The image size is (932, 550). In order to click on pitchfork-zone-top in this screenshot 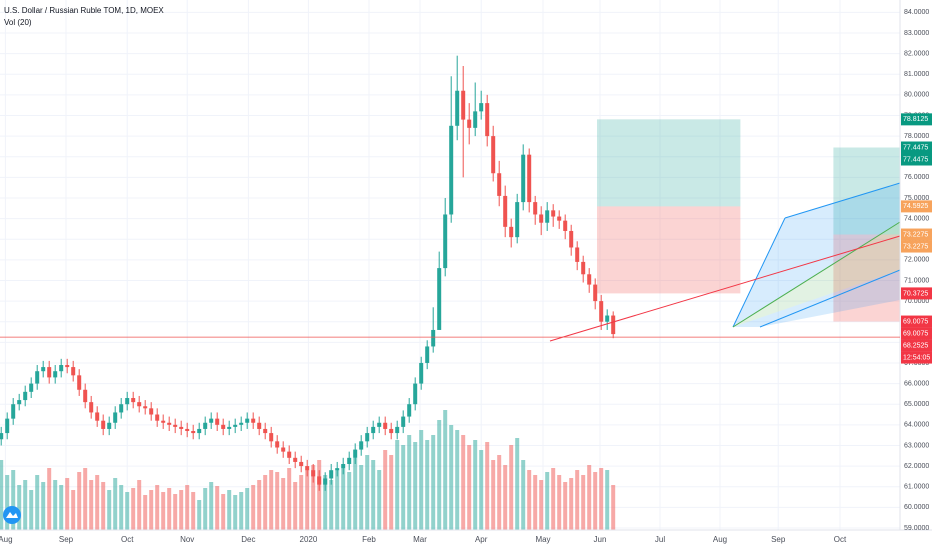, I will do `click(816, 255)`.